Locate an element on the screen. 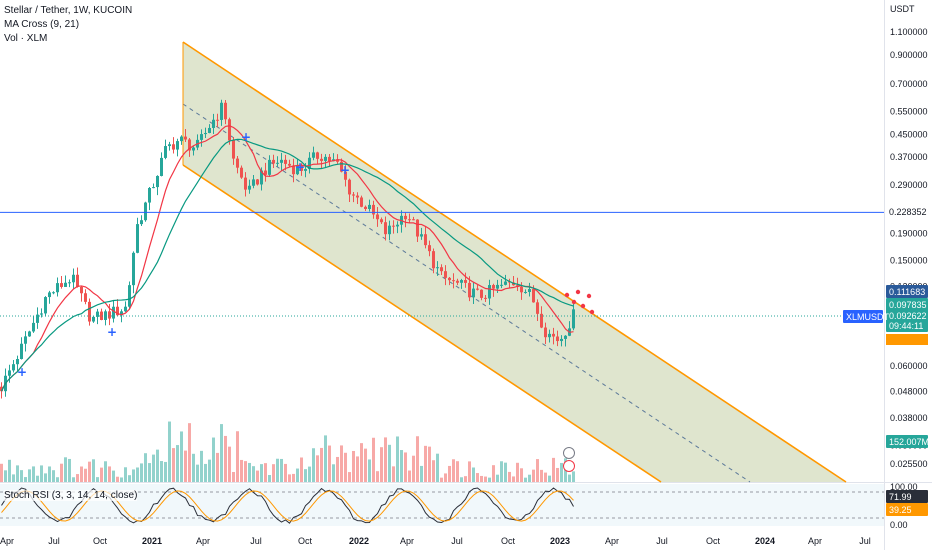 This screenshot has width=932, height=550. price-tick-label: 0.190000 is located at coordinates (909, 234).